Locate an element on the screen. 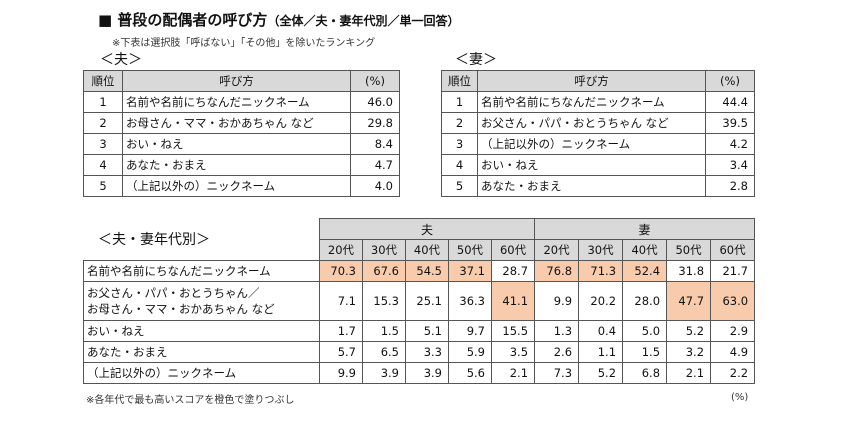  value-cell: 2.1 is located at coordinates (689, 373).